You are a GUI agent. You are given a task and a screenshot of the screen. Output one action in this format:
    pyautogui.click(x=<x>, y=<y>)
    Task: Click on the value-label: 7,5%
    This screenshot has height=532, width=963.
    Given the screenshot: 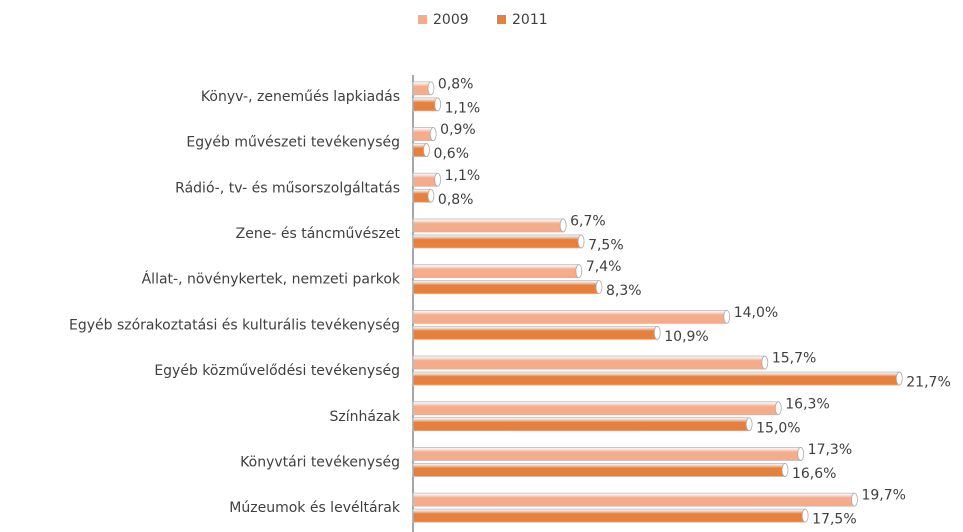 What is the action you would take?
    pyautogui.click(x=606, y=245)
    